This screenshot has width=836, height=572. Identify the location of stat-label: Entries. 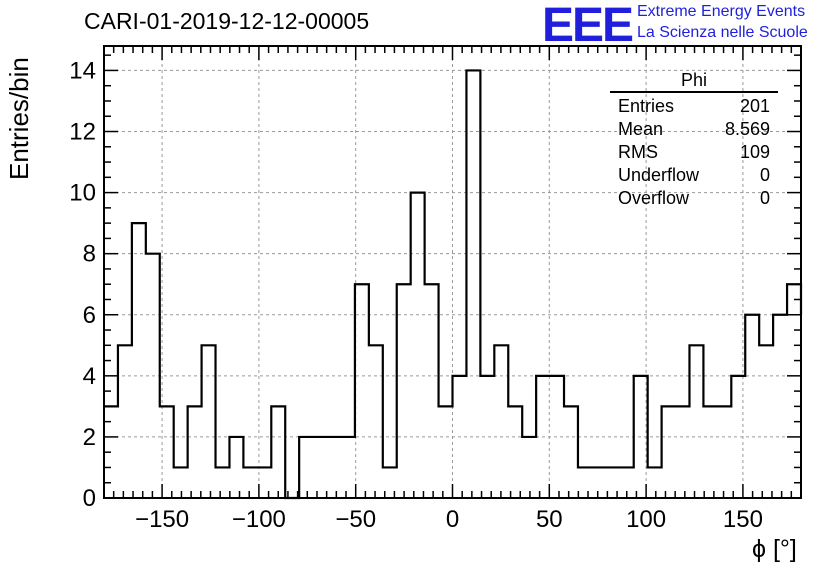
(646, 106).